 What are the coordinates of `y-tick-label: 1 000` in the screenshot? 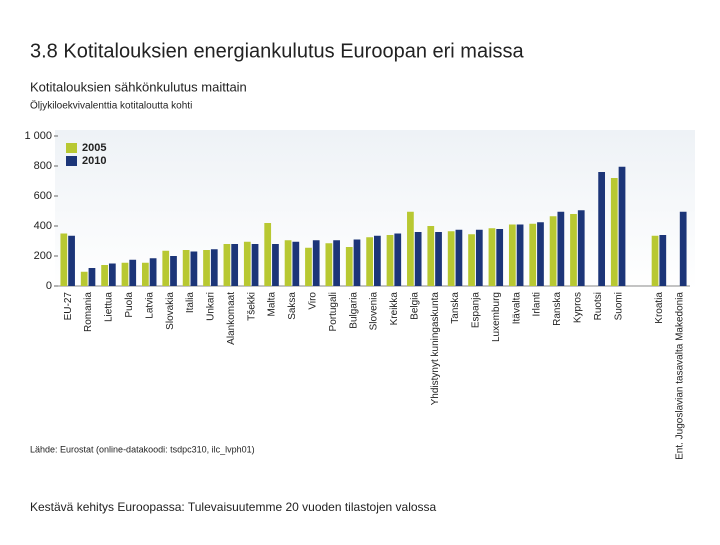 It's located at (38, 136).